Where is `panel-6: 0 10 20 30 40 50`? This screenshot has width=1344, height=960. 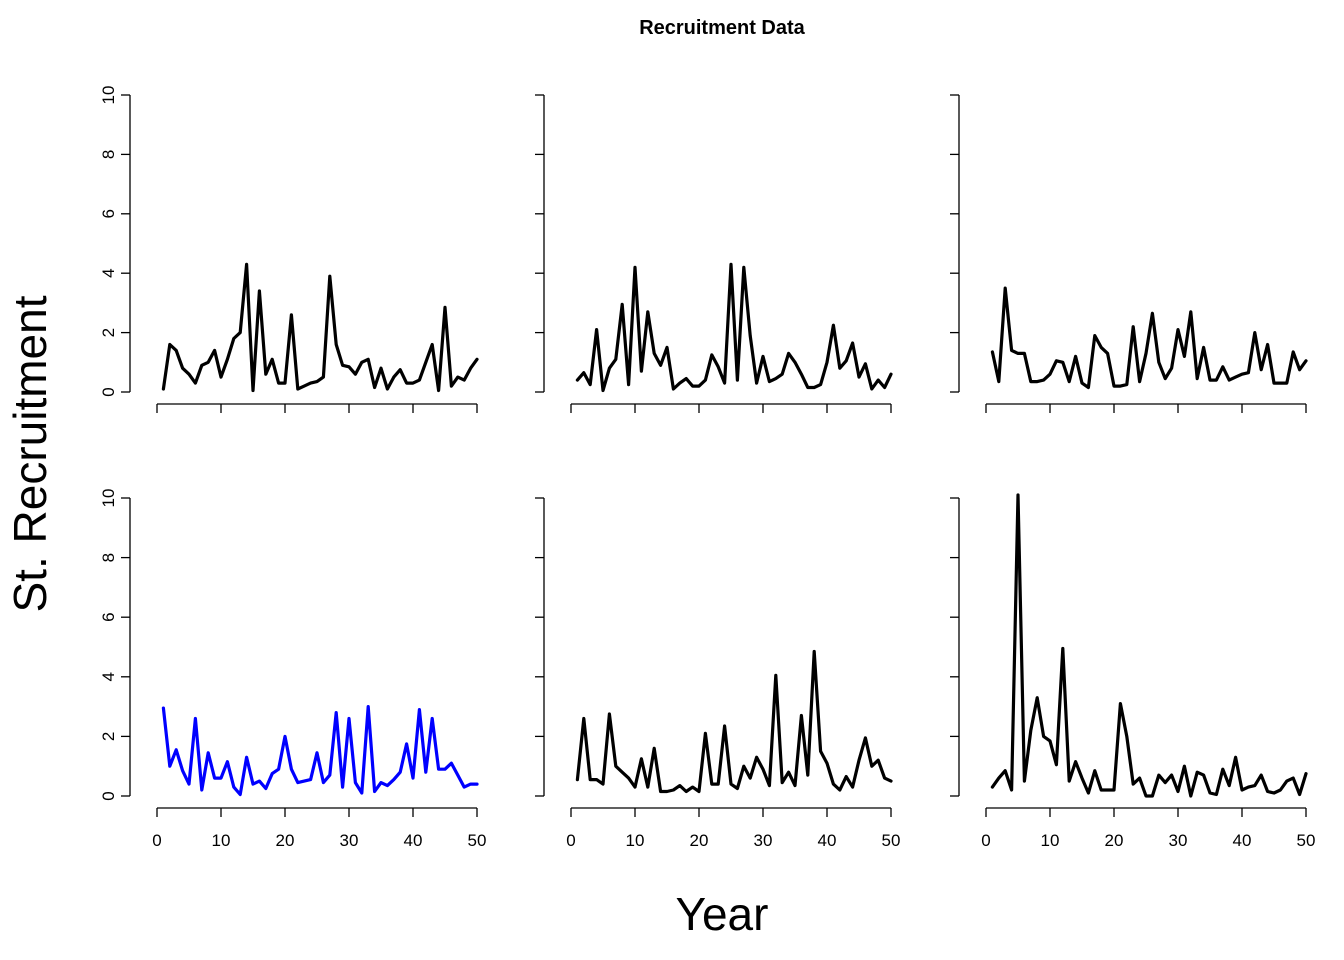 panel-6: 0 10 20 30 40 50 is located at coordinates (1133, 671).